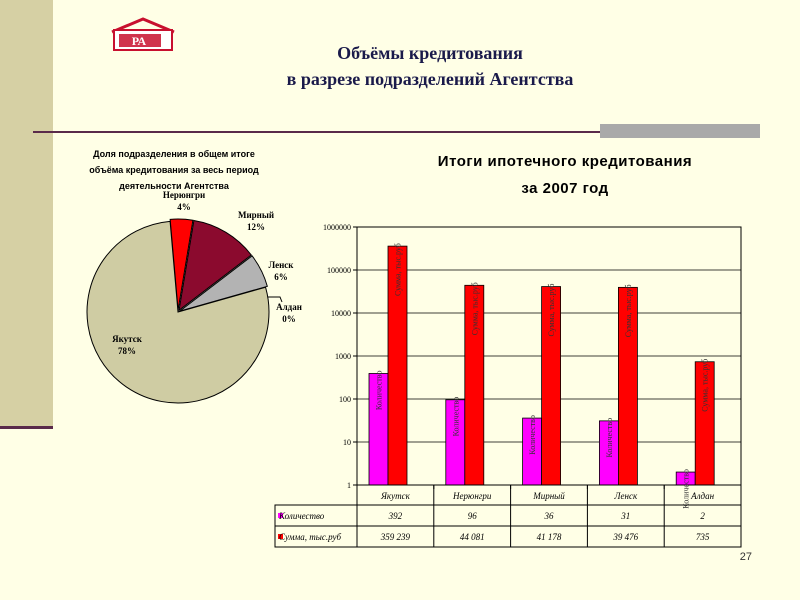 This screenshot has height=600, width=800. I want to click on data-label-сумма-тыс-руб-мирный: 41 178, so click(549, 537).